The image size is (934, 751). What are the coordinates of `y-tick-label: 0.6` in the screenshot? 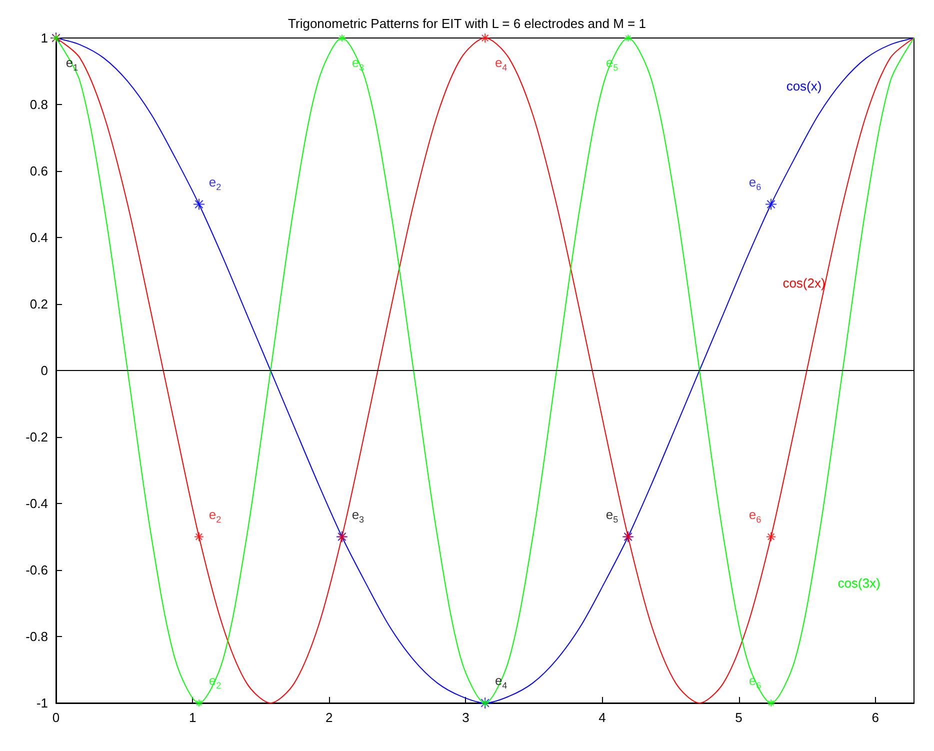 It's located at (39, 171).